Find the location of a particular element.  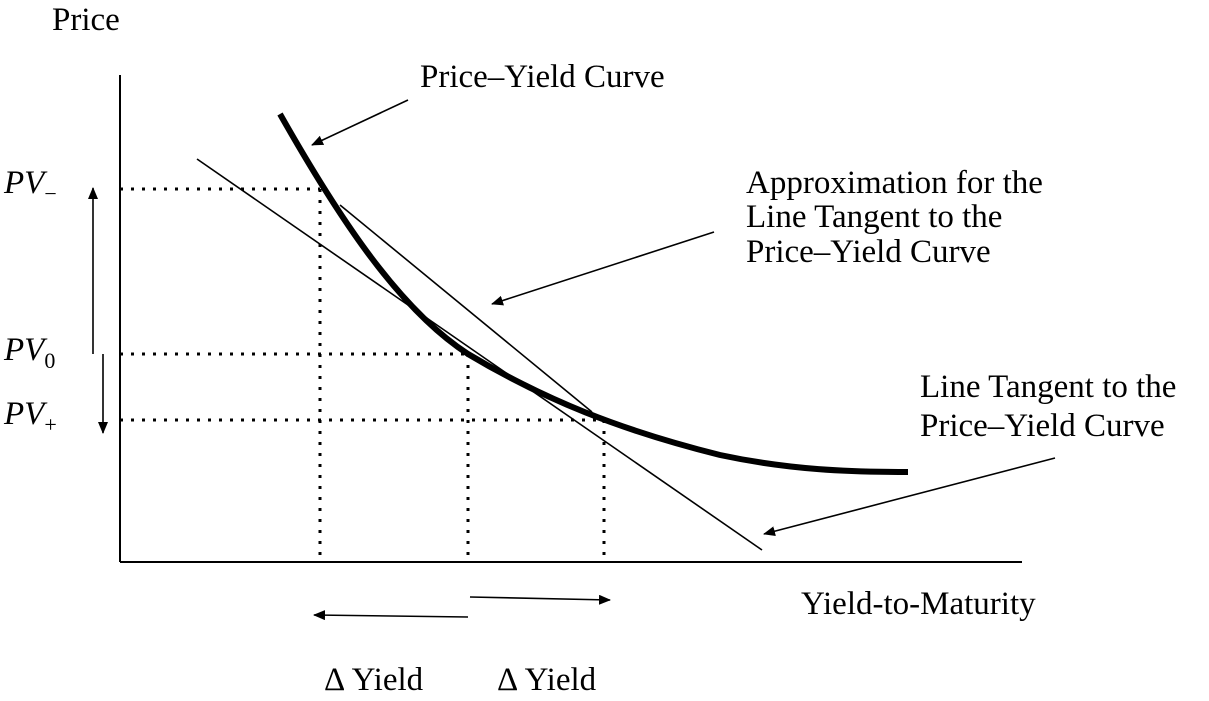

pv-minus-base: PV is located at coordinates (25, 183).